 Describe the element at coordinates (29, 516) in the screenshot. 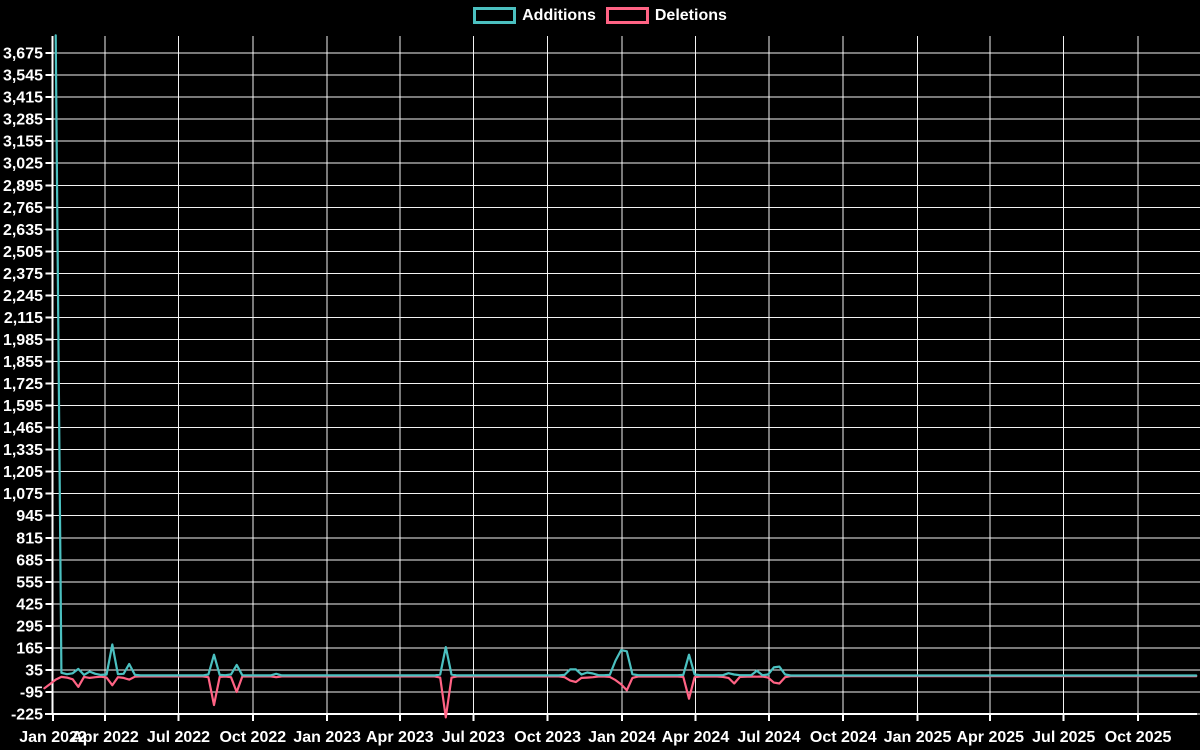

I see `y-tick-label: 945` at that location.